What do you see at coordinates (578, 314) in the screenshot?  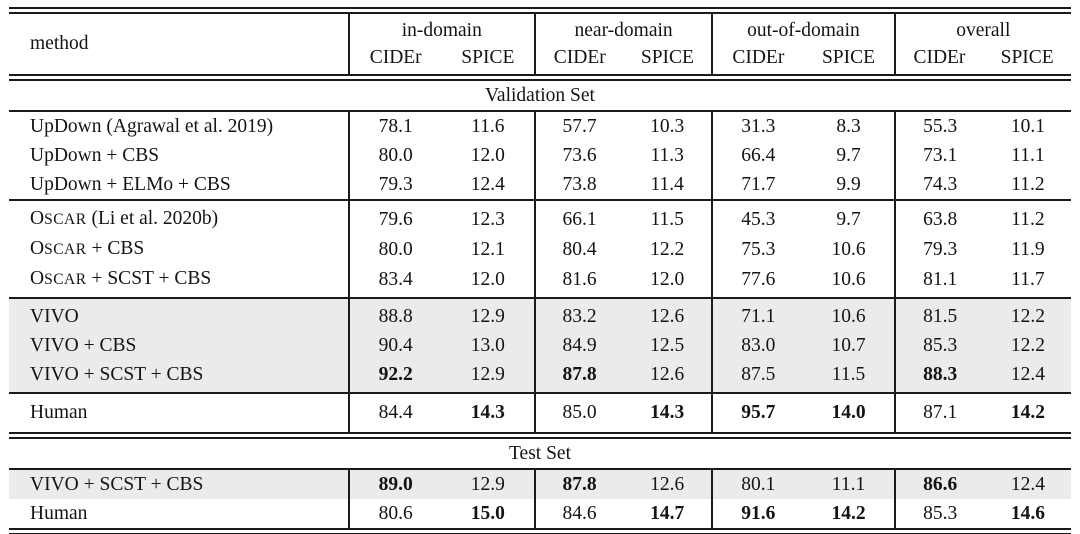 I see `value-cell: 83.2` at bounding box center [578, 314].